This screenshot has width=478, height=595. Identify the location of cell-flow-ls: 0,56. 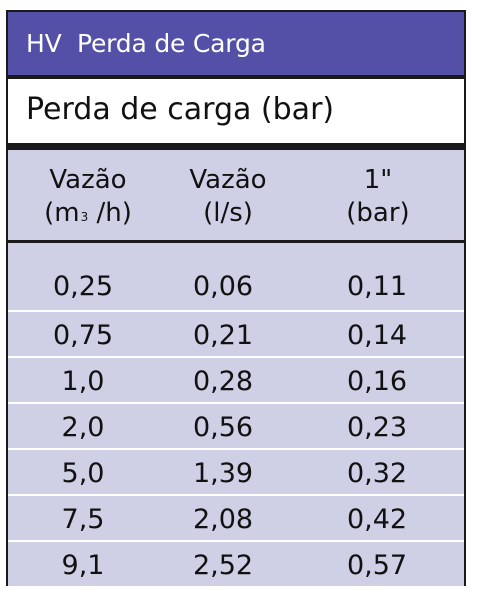
(223, 427).